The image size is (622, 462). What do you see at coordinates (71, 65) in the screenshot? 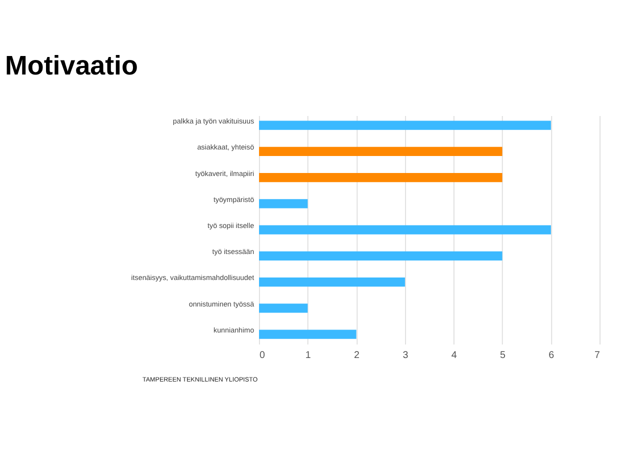
I see `chart-title: Motivaatio` at bounding box center [71, 65].